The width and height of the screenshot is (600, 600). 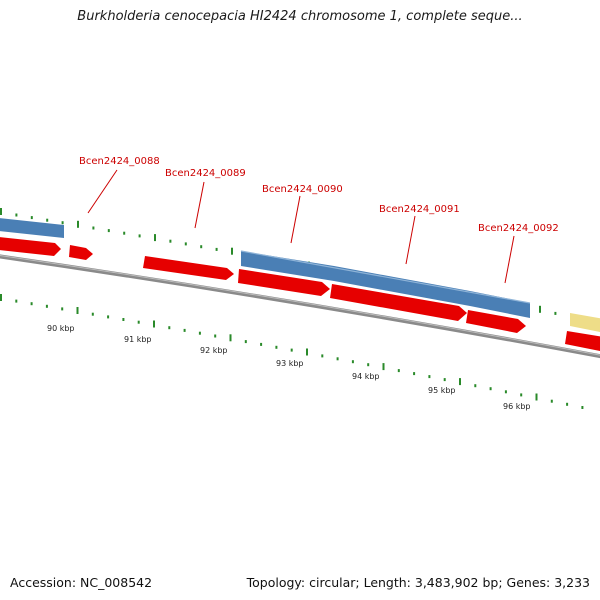 I want to click on ruler-tick-label: 90 kbp, so click(x=61, y=328).